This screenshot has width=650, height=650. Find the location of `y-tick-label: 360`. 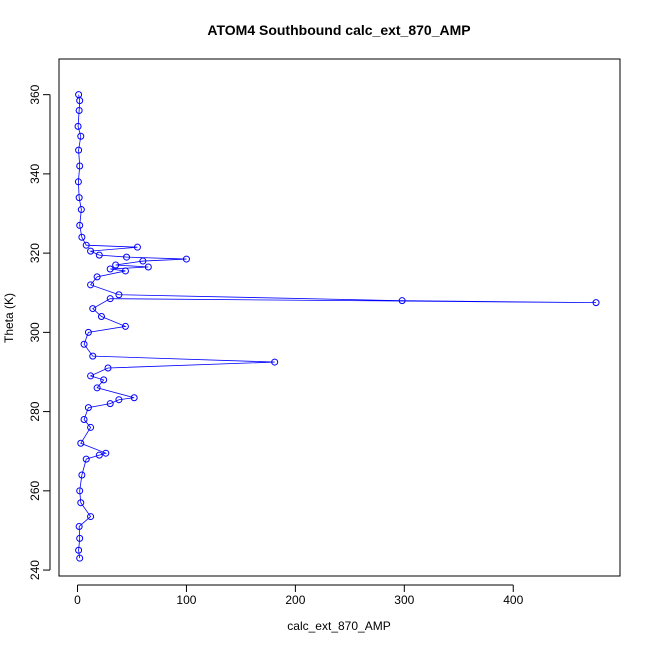

y-tick-label: 360 is located at coordinates (35, 94).